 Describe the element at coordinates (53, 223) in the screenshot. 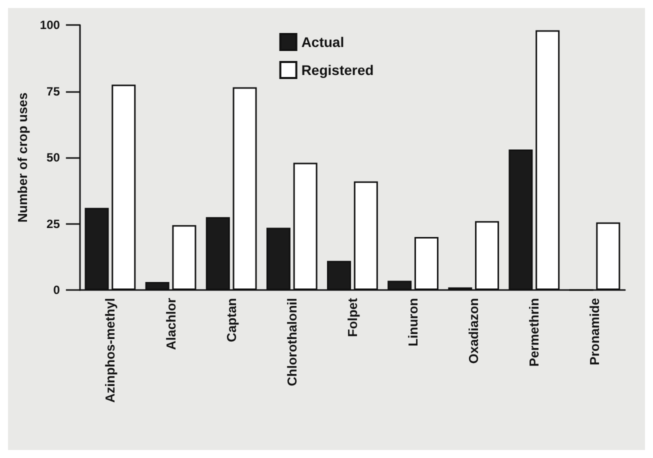

I see `y-tick-label: 25` at that location.